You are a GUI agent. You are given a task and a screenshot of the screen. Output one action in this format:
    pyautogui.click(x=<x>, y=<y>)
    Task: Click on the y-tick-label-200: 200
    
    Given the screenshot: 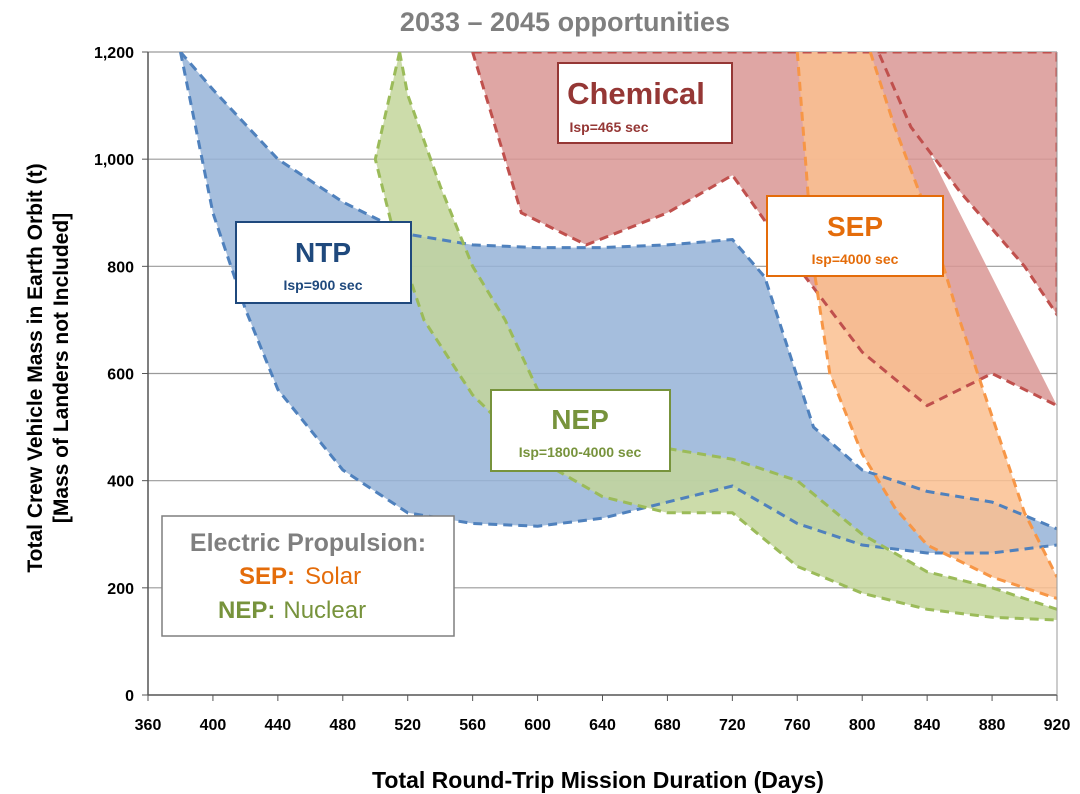 What is the action you would take?
    pyautogui.click(x=120, y=589)
    